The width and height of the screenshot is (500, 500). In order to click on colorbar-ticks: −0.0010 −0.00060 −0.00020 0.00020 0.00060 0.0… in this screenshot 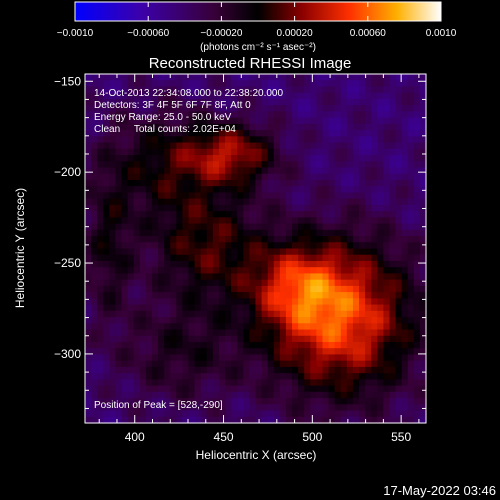, I will do `click(257, 20)`.